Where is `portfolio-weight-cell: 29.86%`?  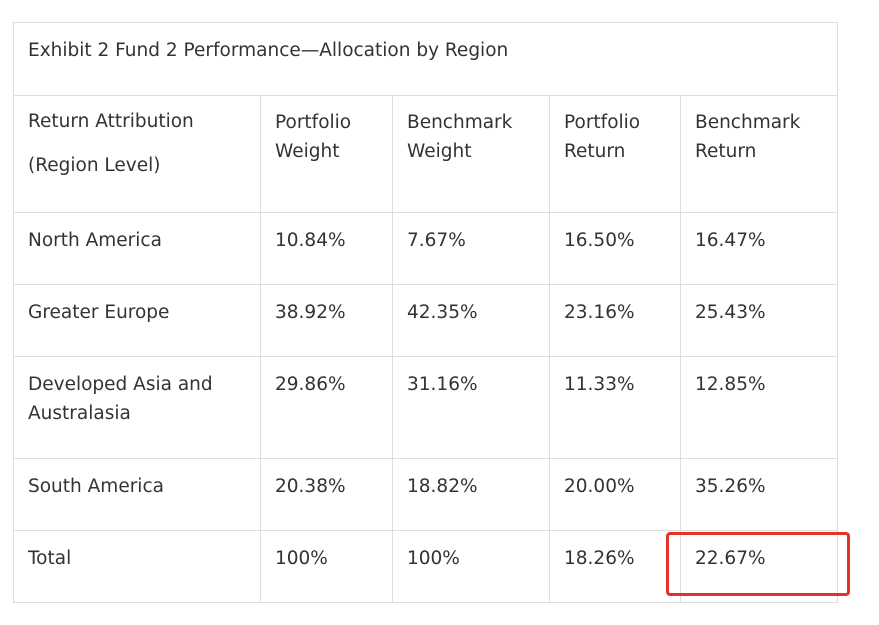 portfolio-weight-cell: 29.86% is located at coordinates (326, 407).